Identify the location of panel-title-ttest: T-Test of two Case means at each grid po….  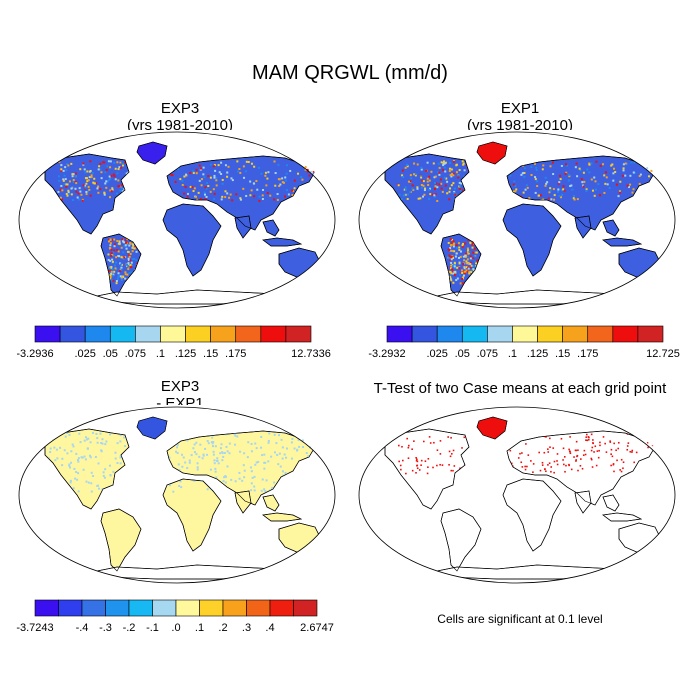
(520, 388).